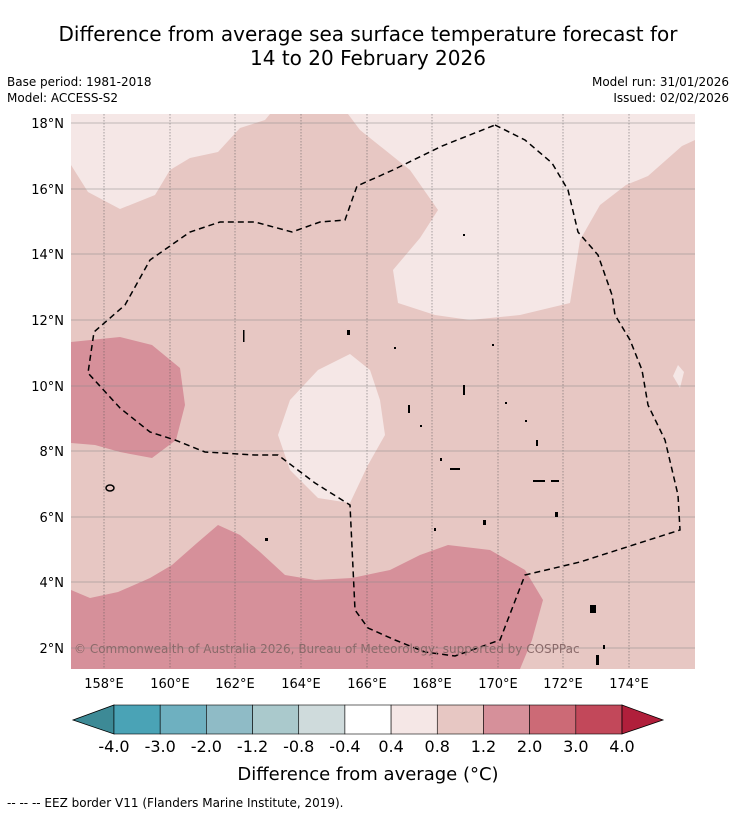  Describe the element at coordinates (344, 746) in the screenshot. I see `colorbar-tick-label: -0.4` at that location.